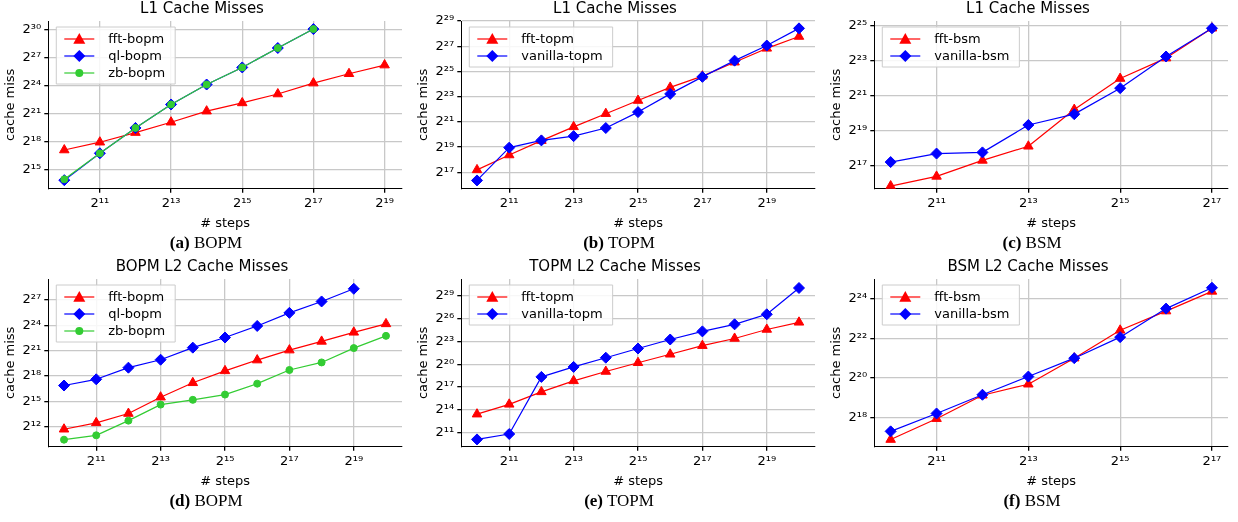 The height and width of the screenshot is (522, 1238). I want to click on text: (c) BSM, so click(1032, 242).